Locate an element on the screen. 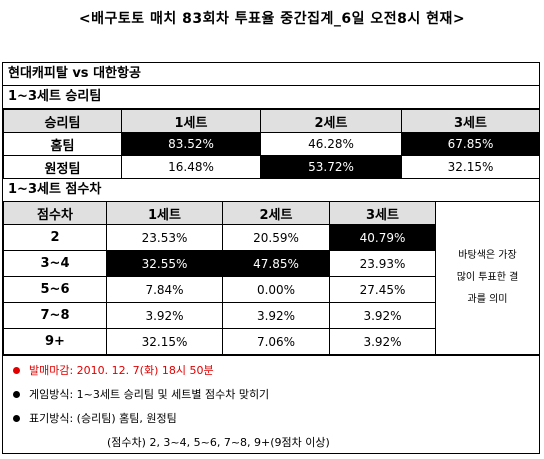 Image resolution: width=544 pixels, height=459 pixels. legend-line: 많이 투표한 결 is located at coordinates (487, 277).